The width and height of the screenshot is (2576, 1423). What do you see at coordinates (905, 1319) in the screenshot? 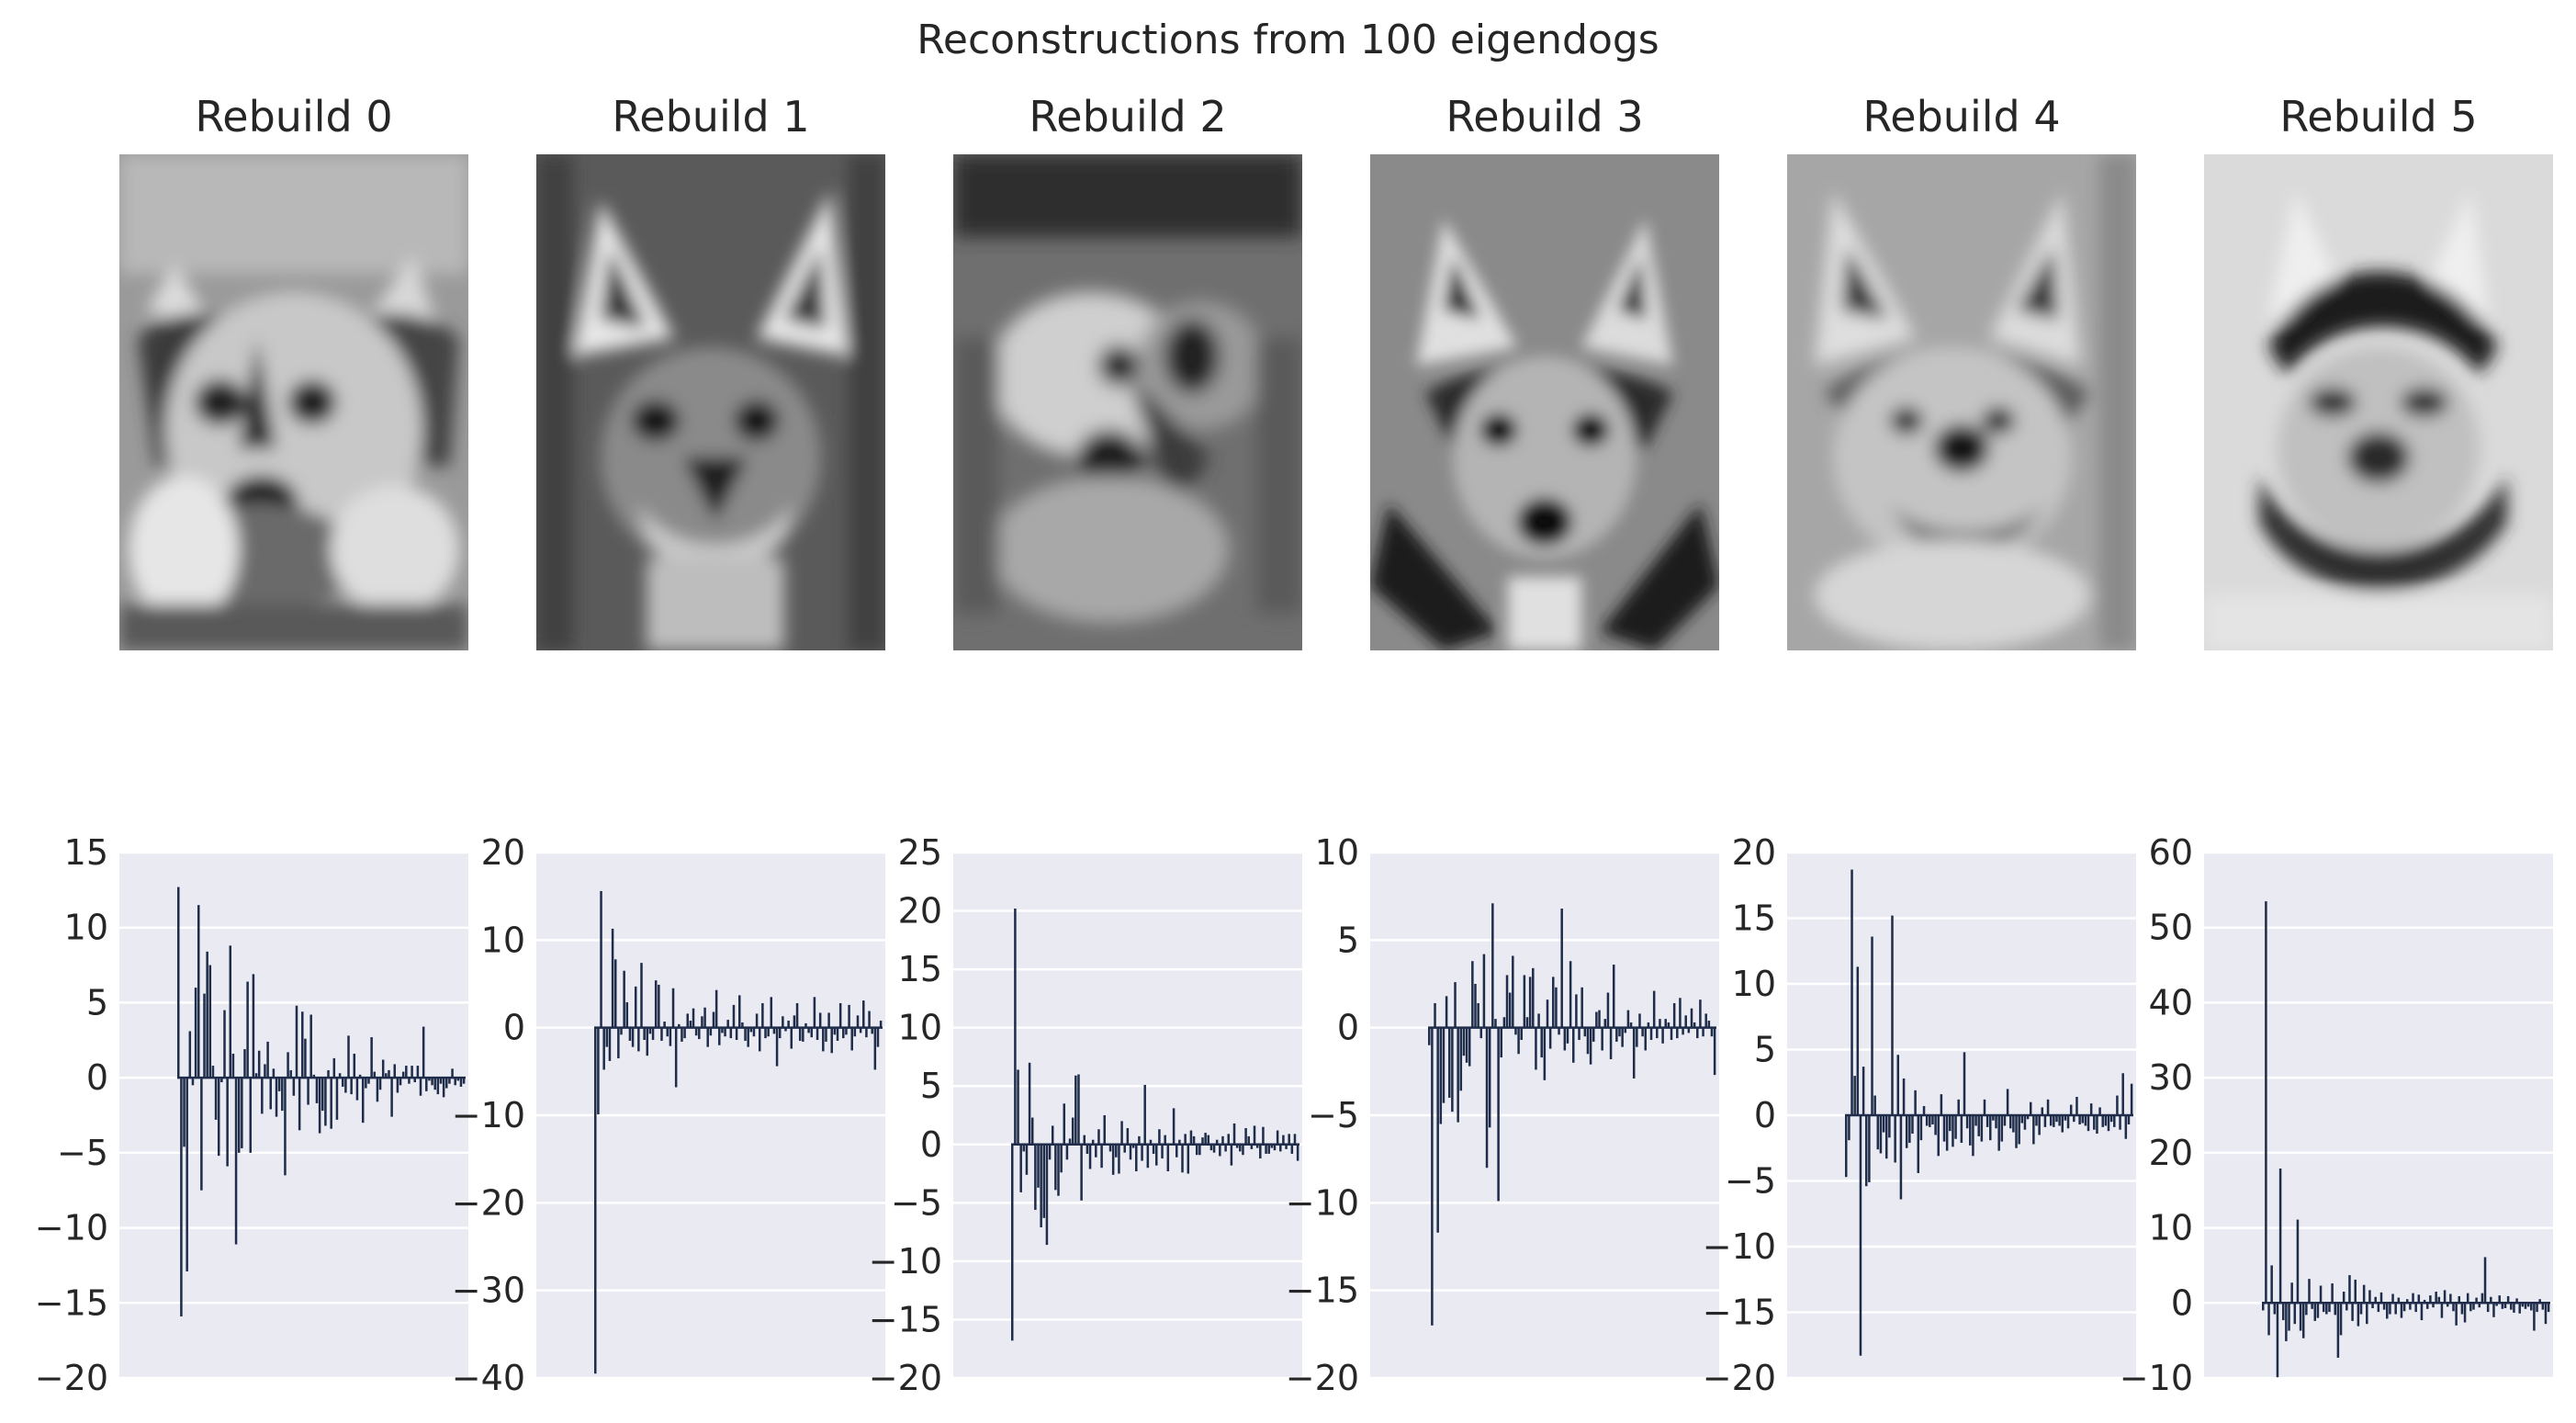
I see `chart-2-ytick-label: −15` at bounding box center [905, 1319].